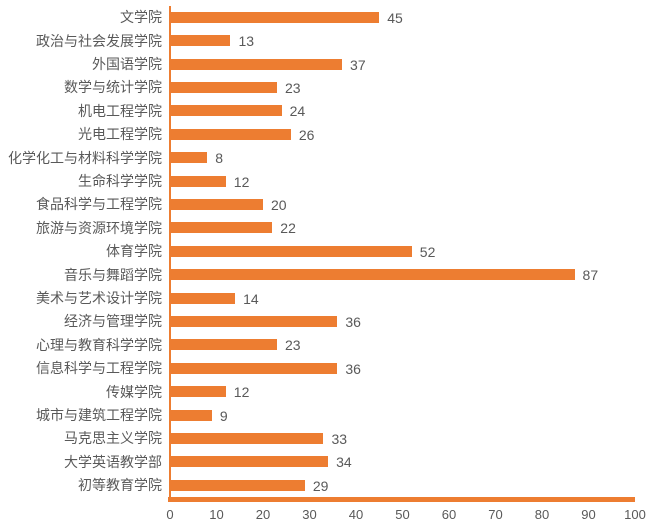  What do you see at coordinates (395, 17) in the screenshot?
I see `value-label: 45` at bounding box center [395, 17].